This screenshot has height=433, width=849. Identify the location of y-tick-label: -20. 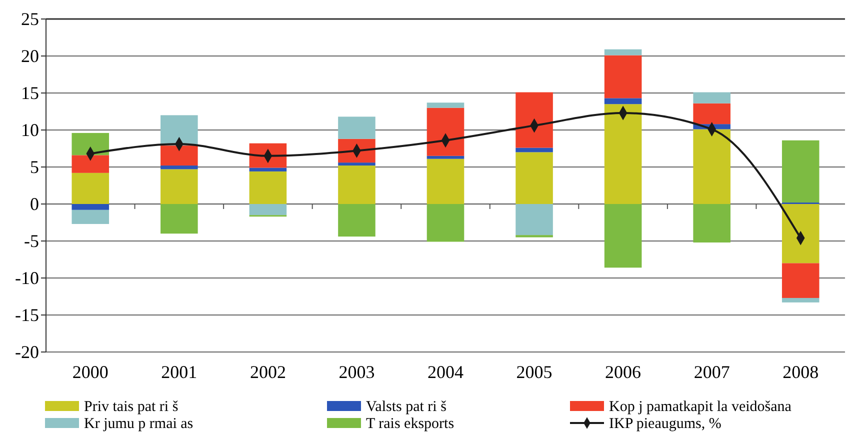
(27, 352).